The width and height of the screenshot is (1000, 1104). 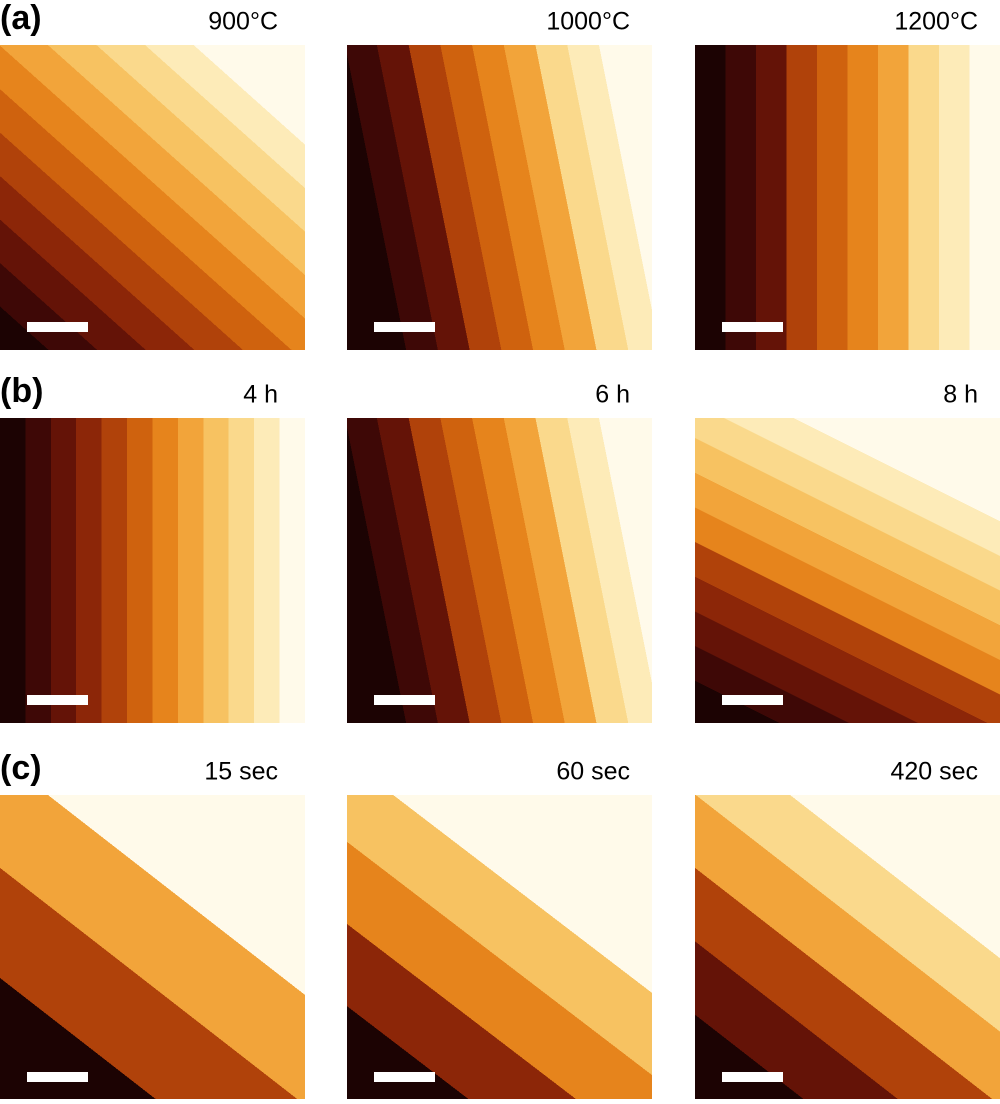 I want to click on image-title: 15 sec, so click(x=241, y=772).